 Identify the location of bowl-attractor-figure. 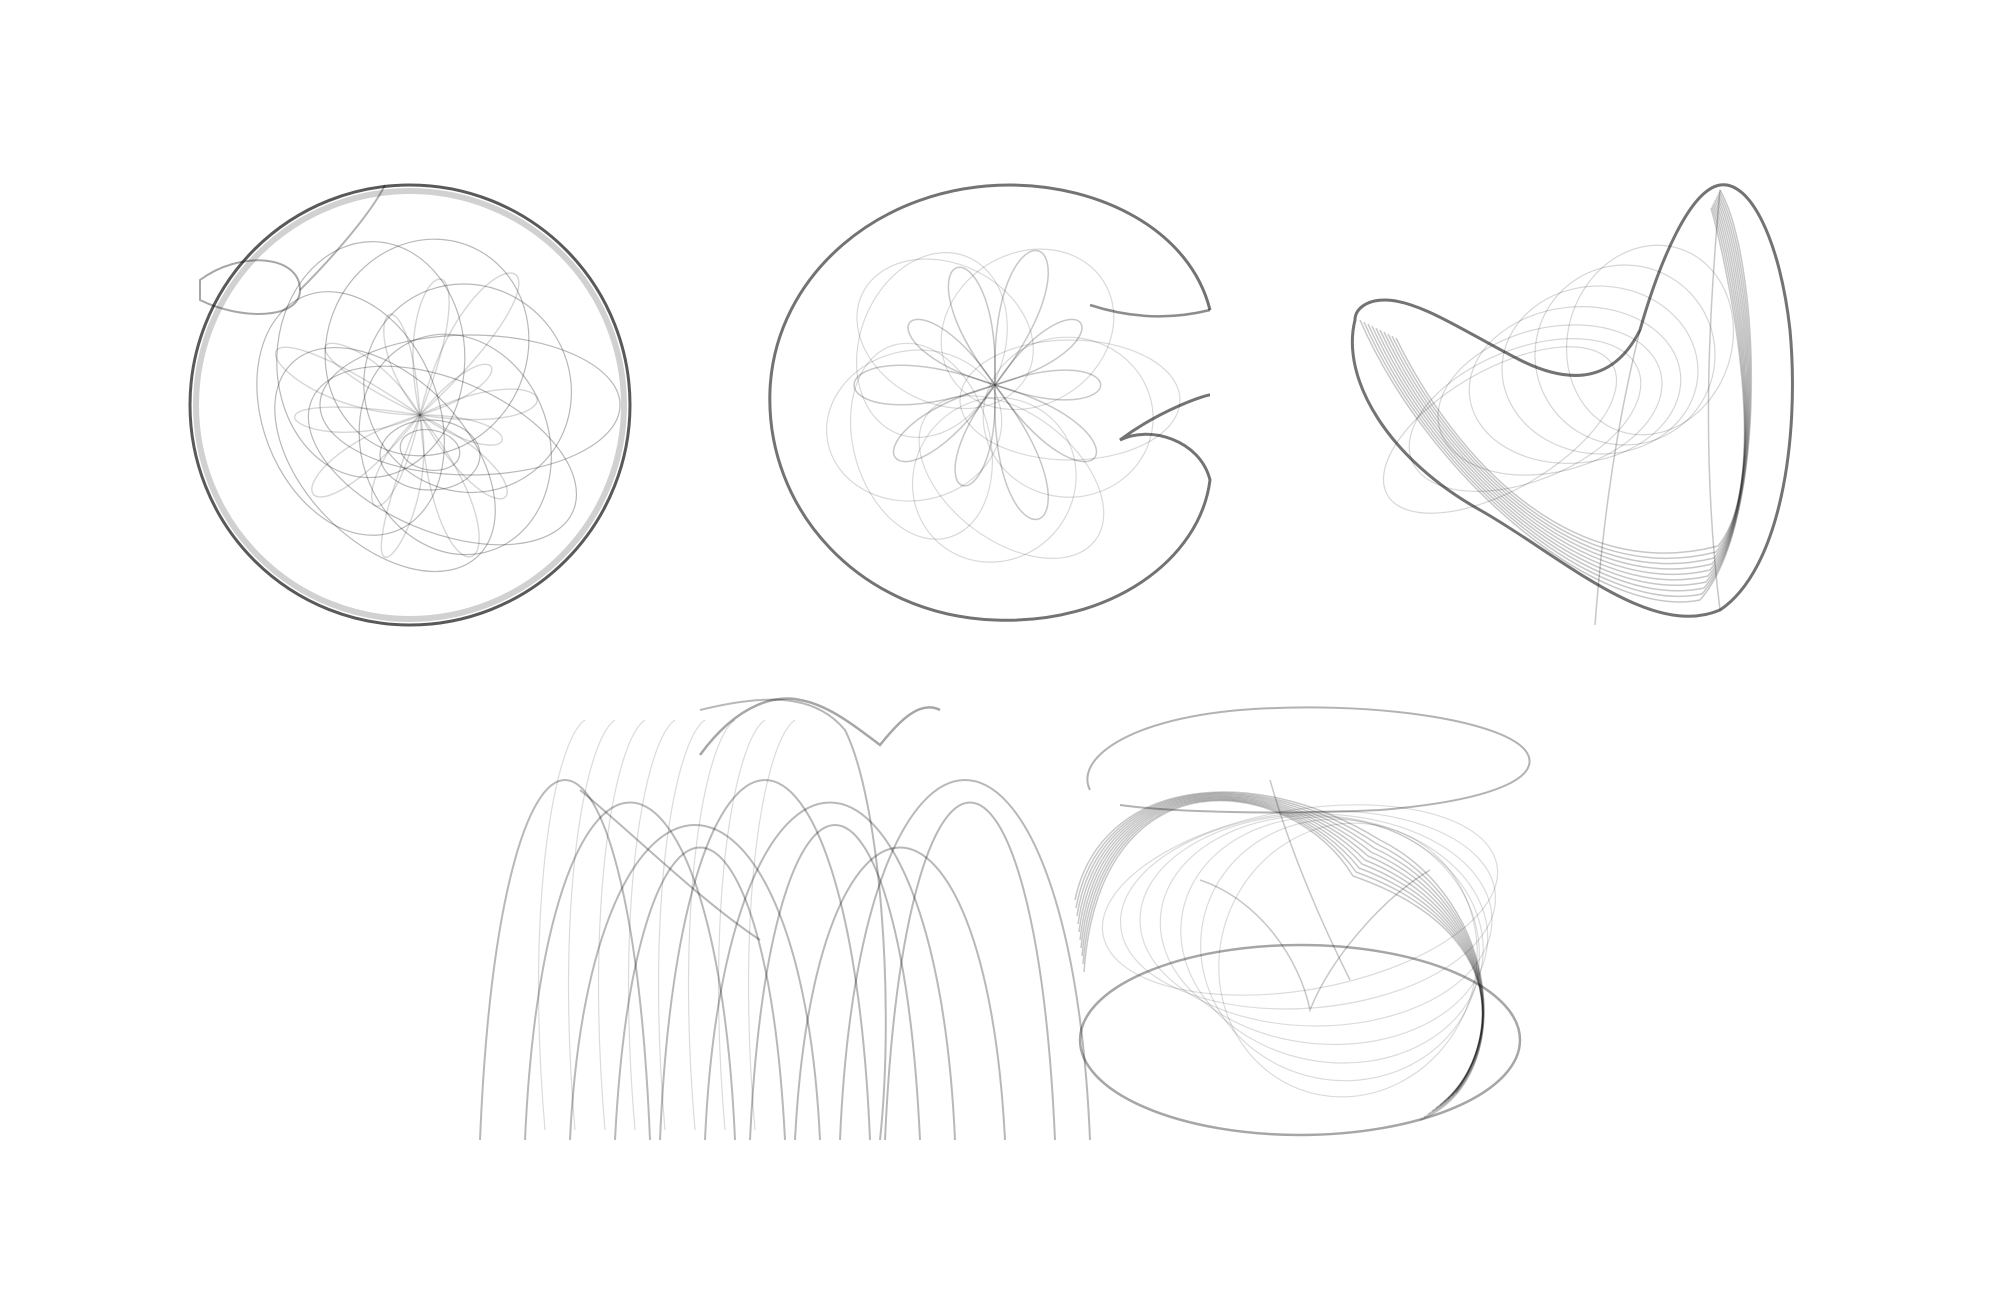
(1572, 404).